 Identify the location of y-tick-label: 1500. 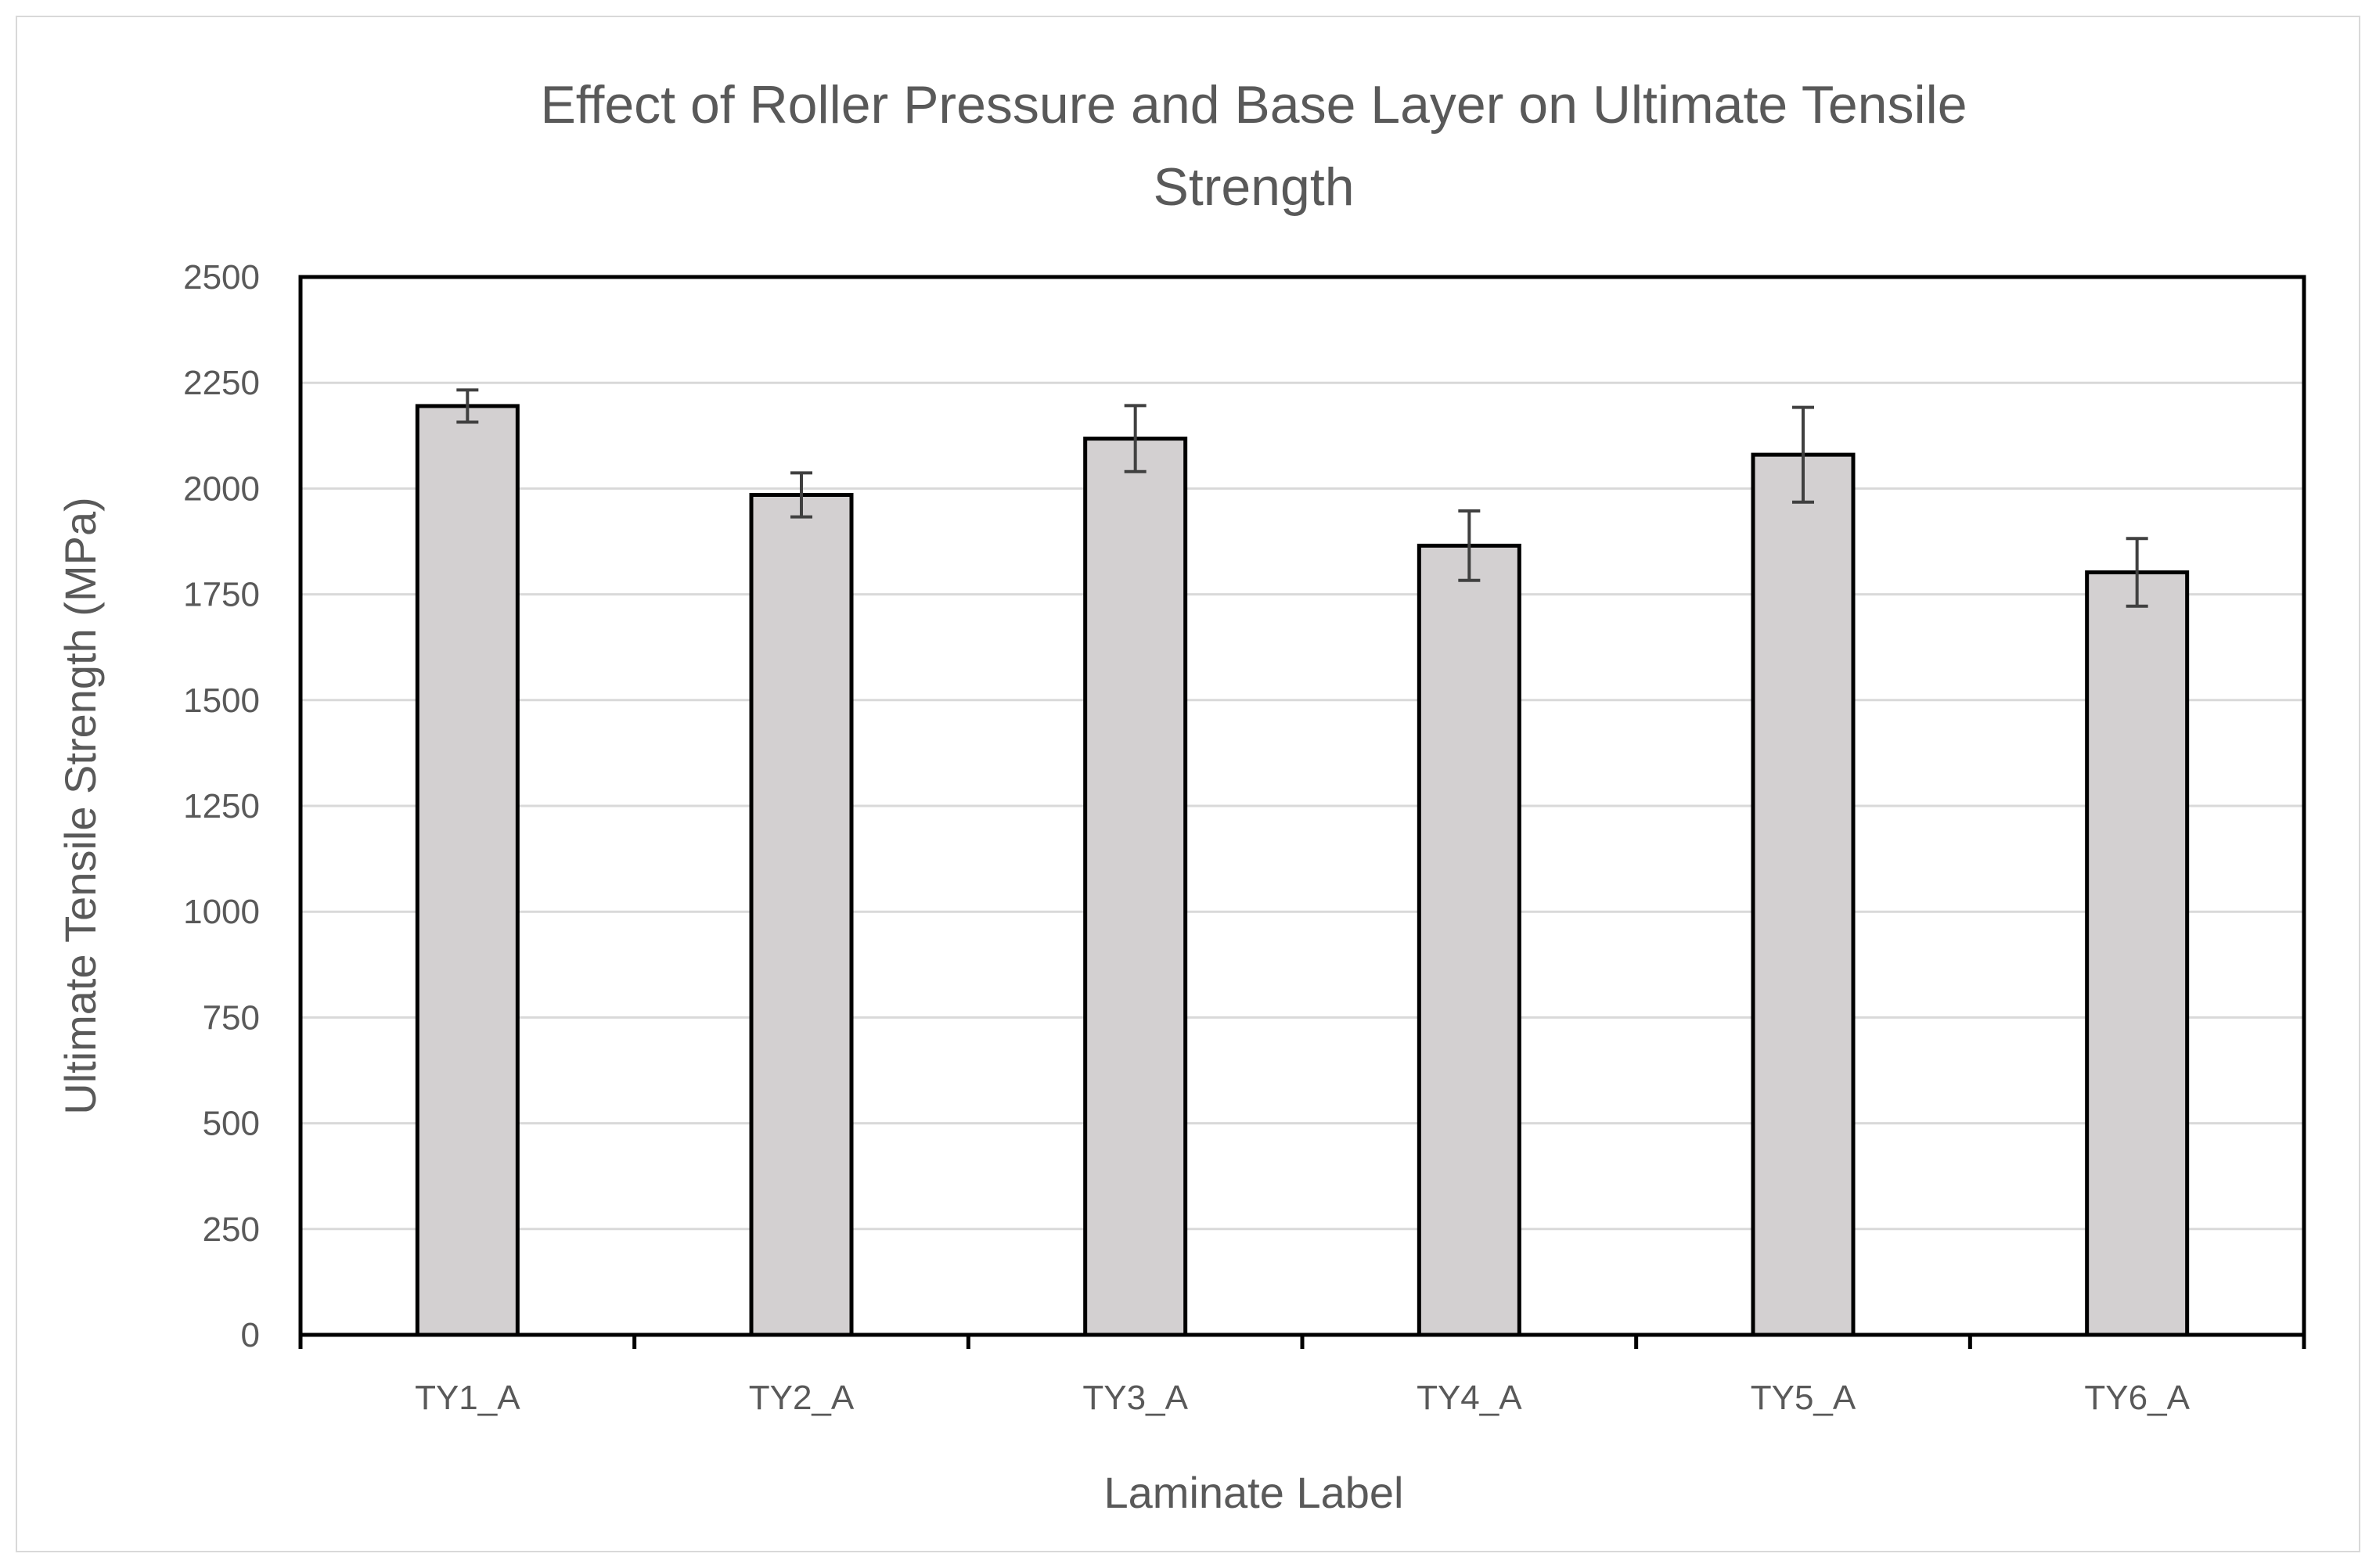
(221, 701).